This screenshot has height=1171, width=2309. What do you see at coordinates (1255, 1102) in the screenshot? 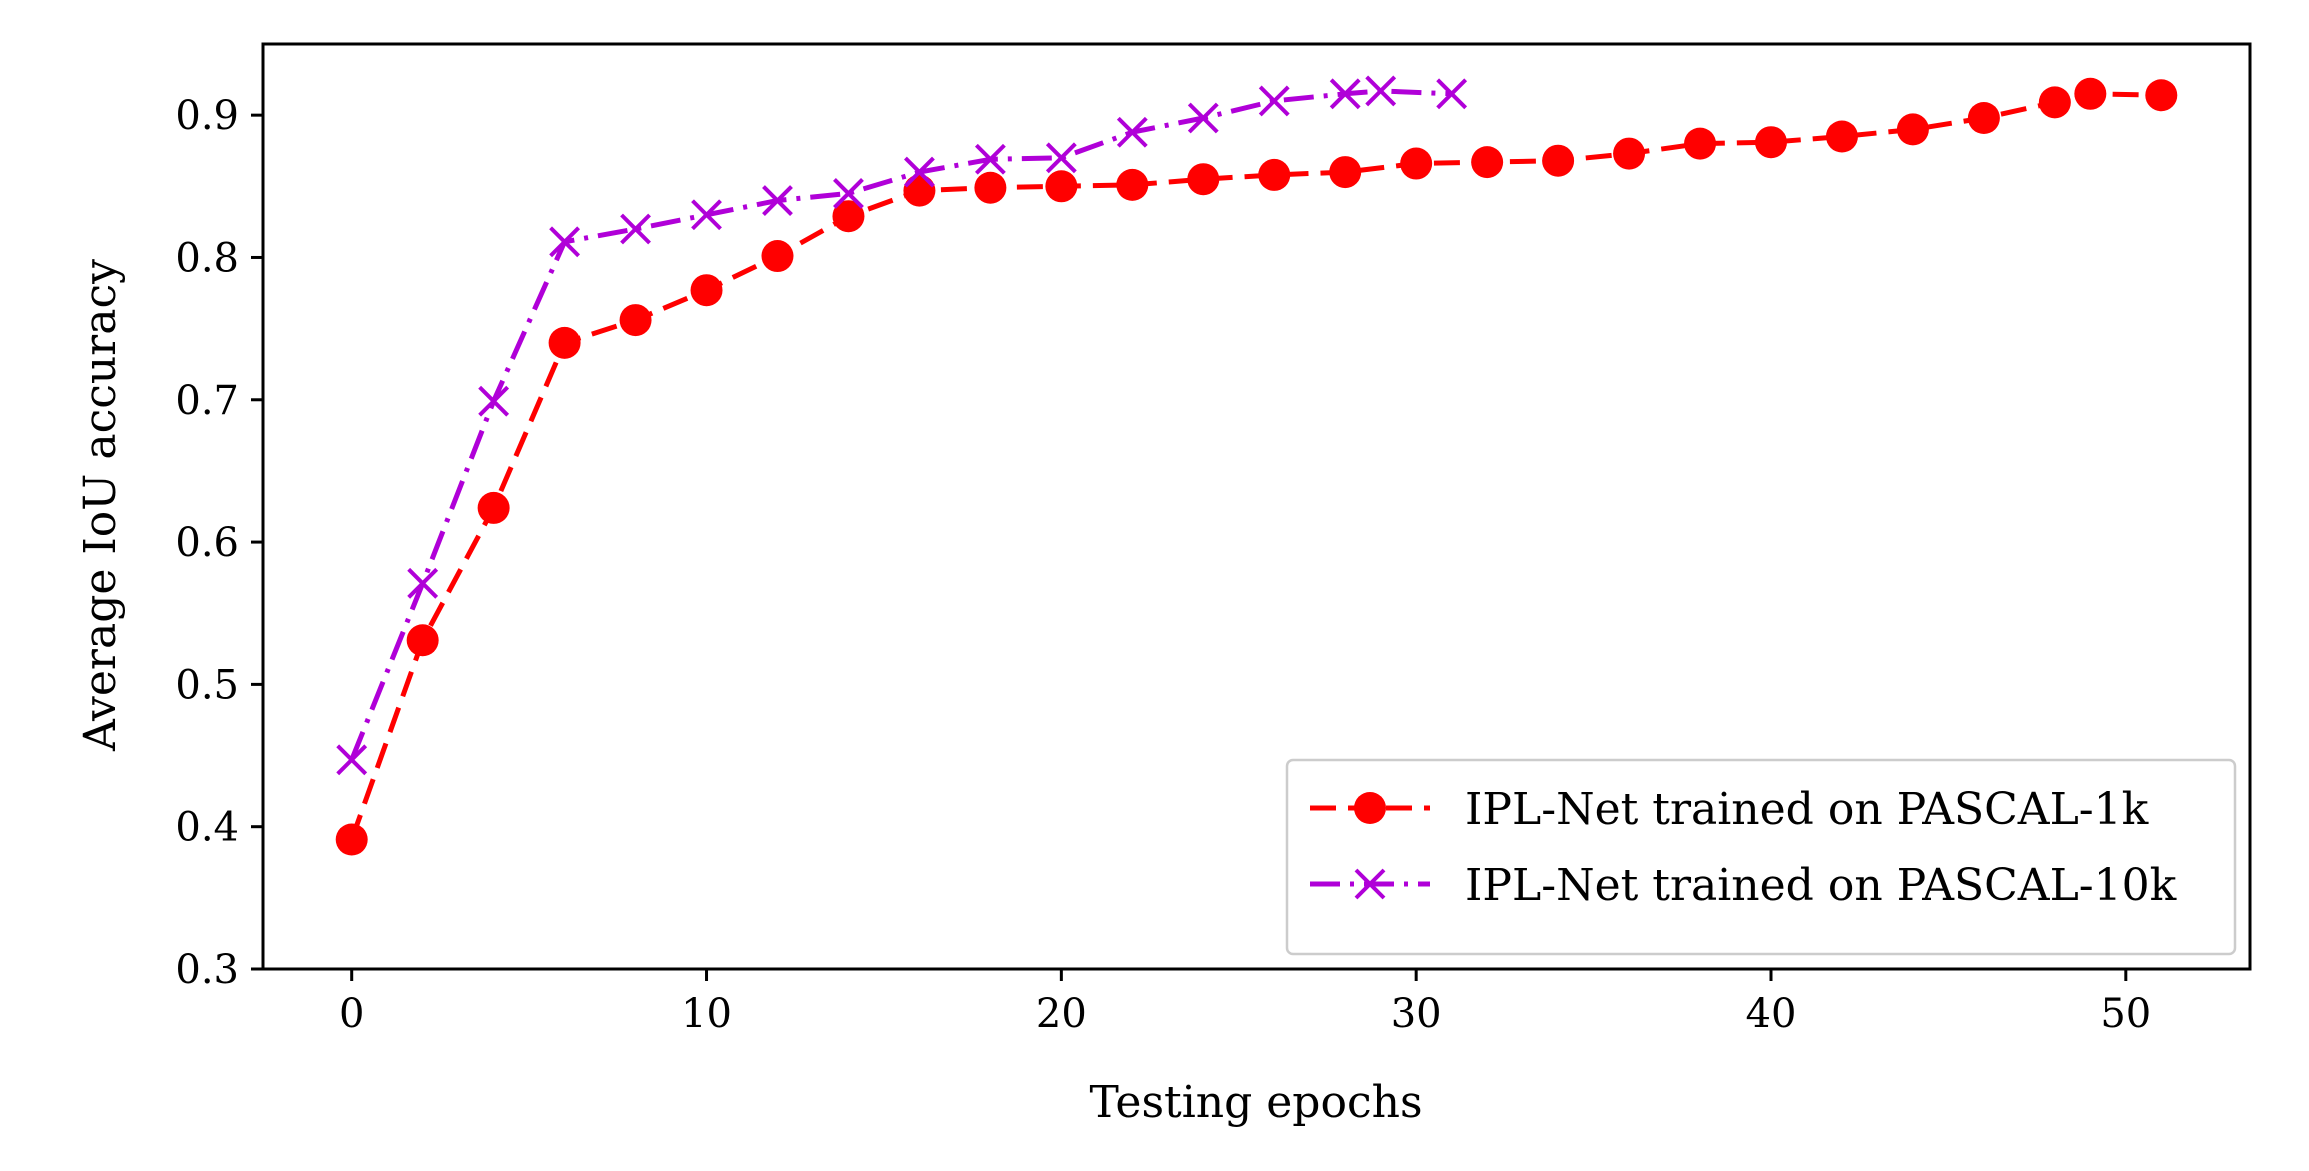
I see `x-axis-label: Testing epochs` at bounding box center [1255, 1102].